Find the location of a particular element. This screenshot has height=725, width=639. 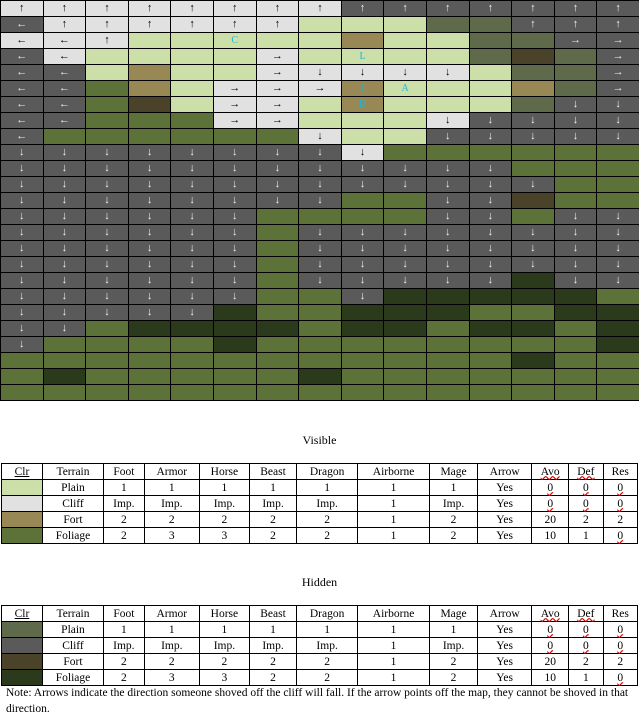

terrain-row: Cliff Imp. Imp. Imp. Imp. Imp. 1 Imp. Yes 0 0 0 is located at coordinates (320, 503).